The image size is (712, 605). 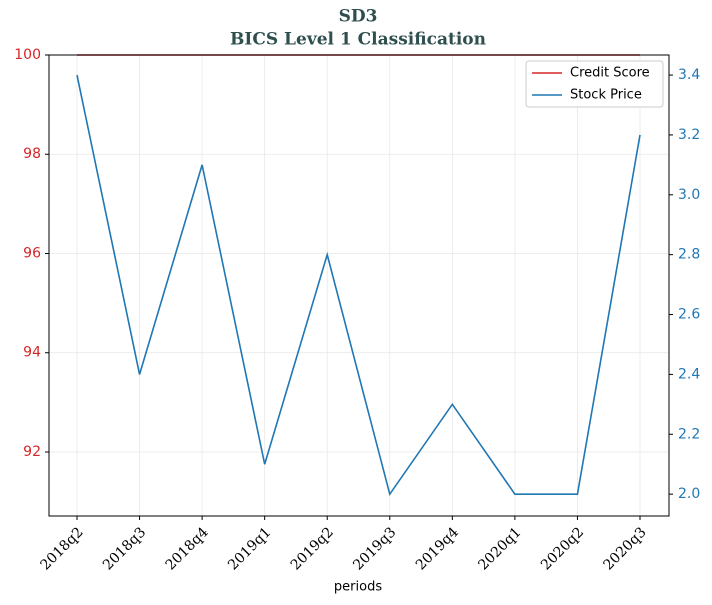 I want to click on chart-subtitle: BICS Level 1 Classification, so click(x=358, y=40).